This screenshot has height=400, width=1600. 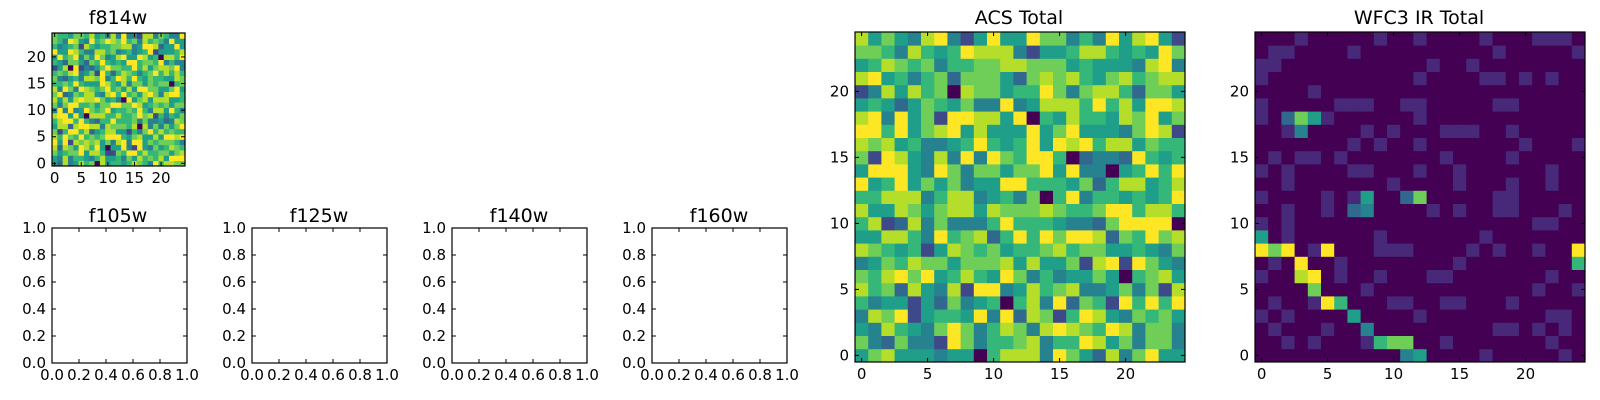 What do you see at coordinates (41, 137) in the screenshot?
I see `y-tick-label: 5` at bounding box center [41, 137].